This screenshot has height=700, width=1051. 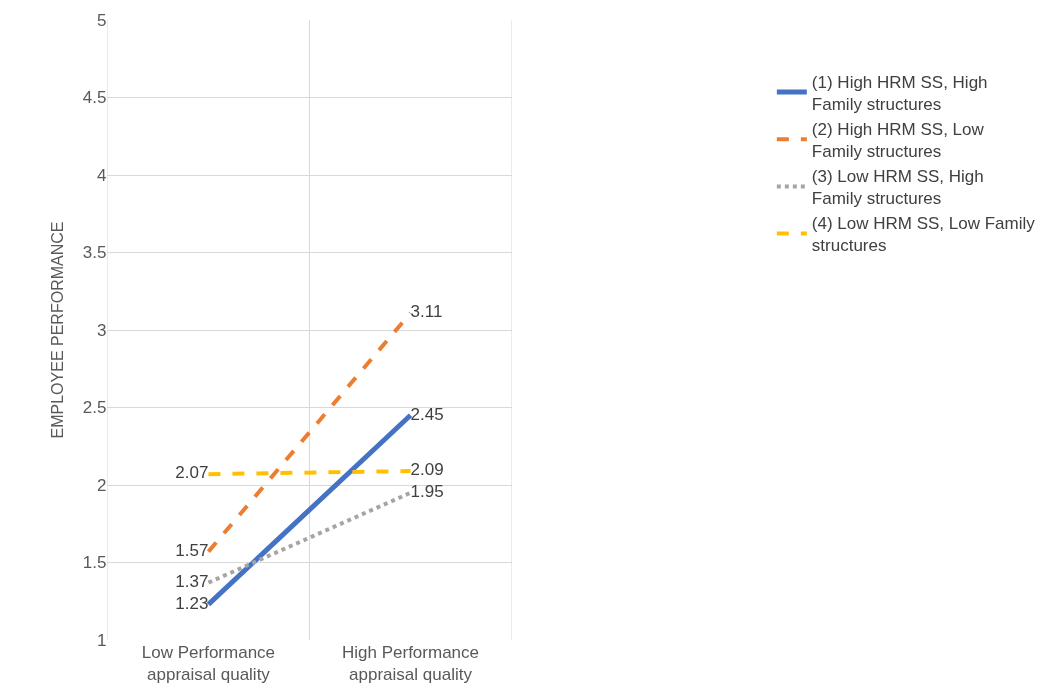 I want to click on y-axis-title: EMPLOYEE PERFORMANCE, so click(x=57, y=330).